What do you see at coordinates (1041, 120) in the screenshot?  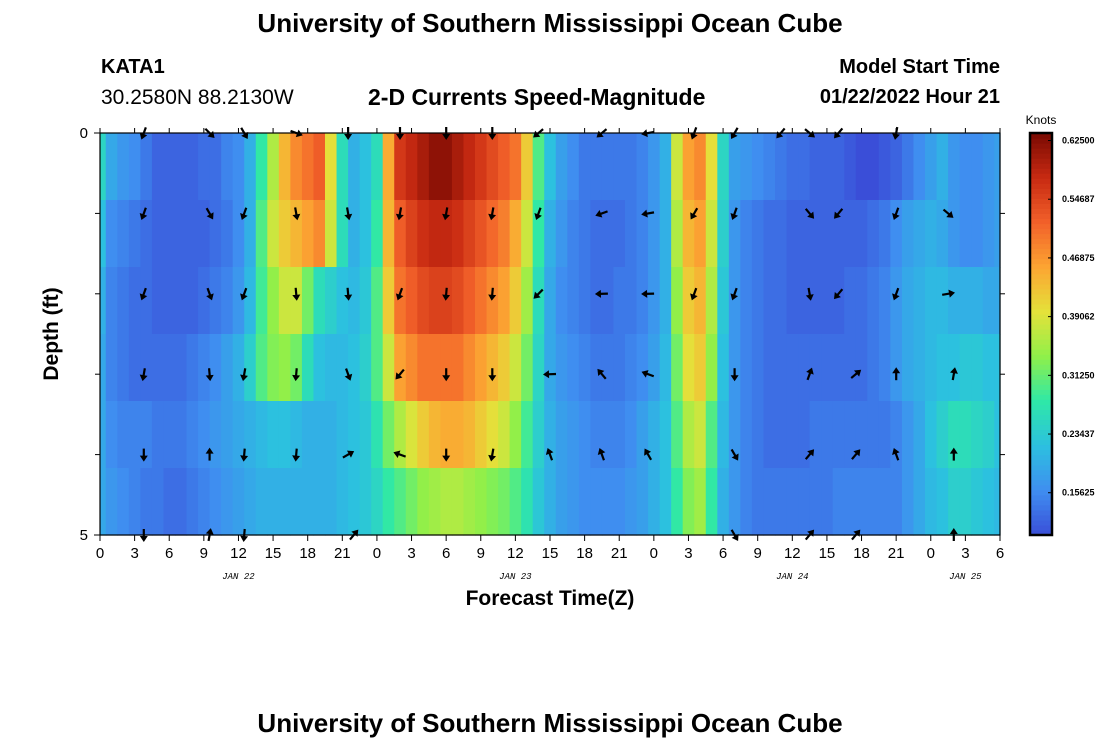 I see `colorbar-units-label: Knots` at bounding box center [1041, 120].